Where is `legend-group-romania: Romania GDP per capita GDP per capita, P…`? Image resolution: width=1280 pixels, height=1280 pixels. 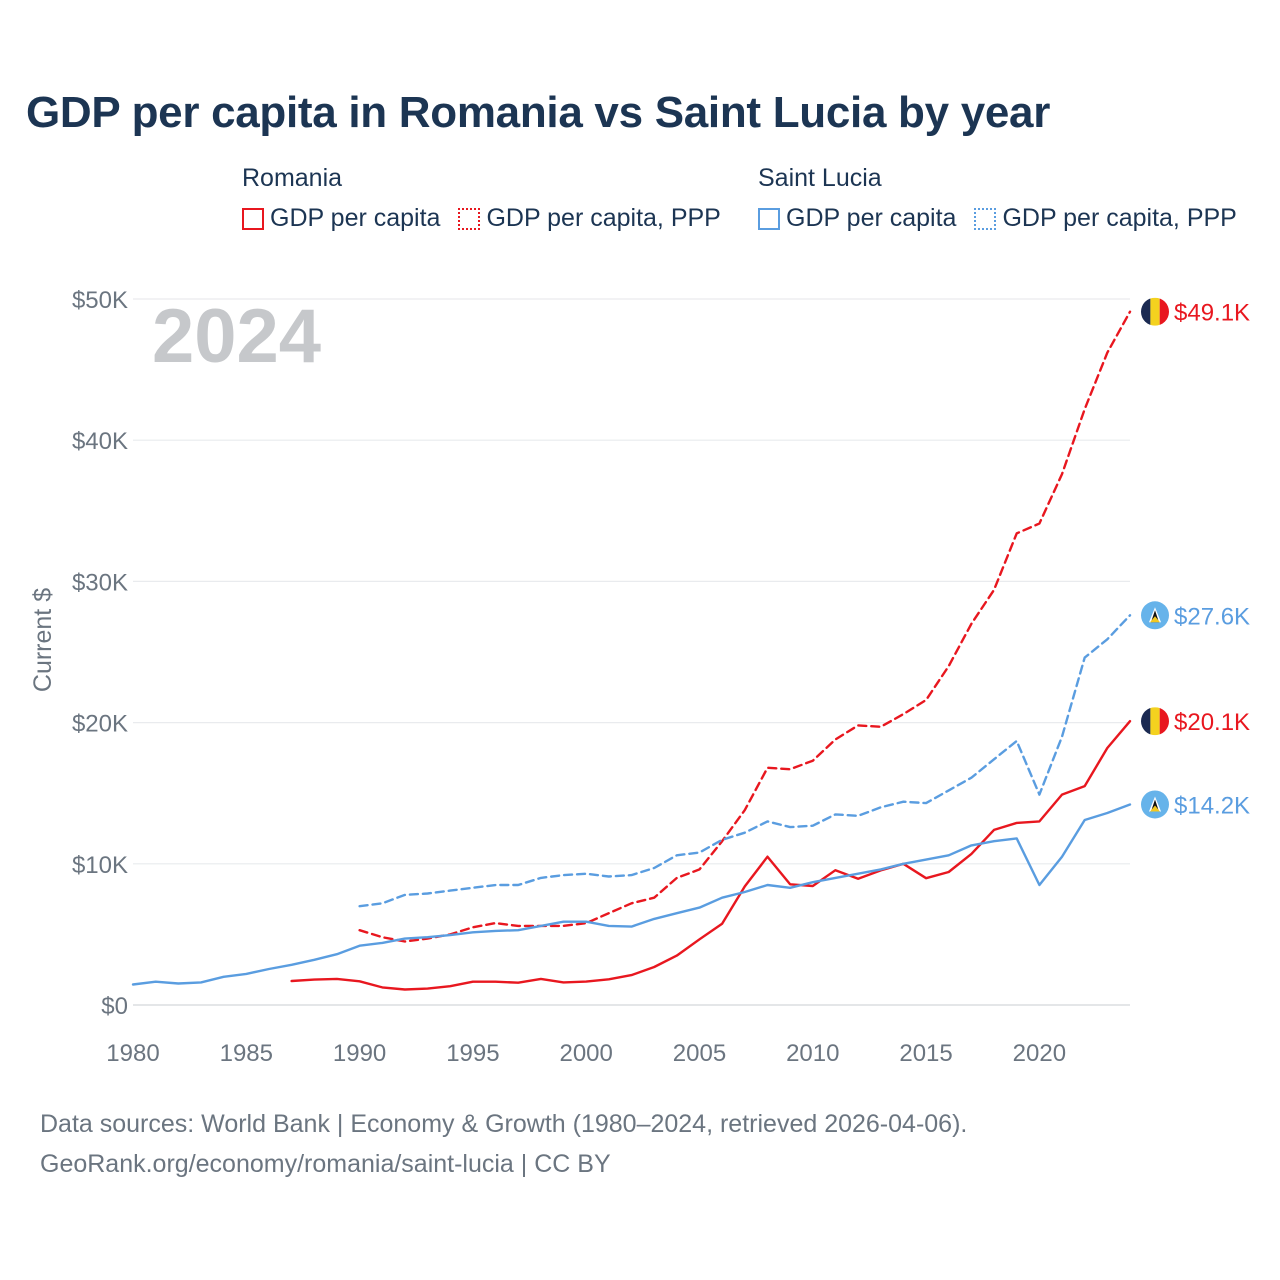
legend-group-romania: Romania GDP per capita GDP per capita, P… is located at coordinates (490, 196).